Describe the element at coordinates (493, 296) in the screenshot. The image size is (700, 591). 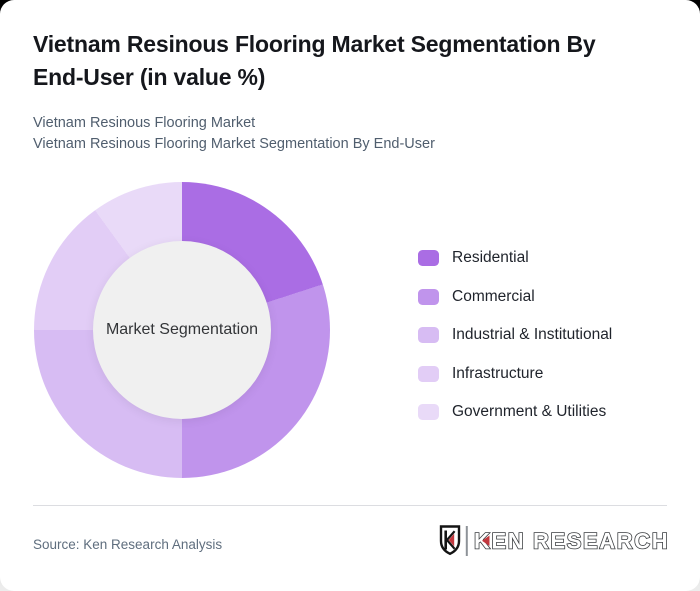
I see `legend-label: Commercial` at that location.